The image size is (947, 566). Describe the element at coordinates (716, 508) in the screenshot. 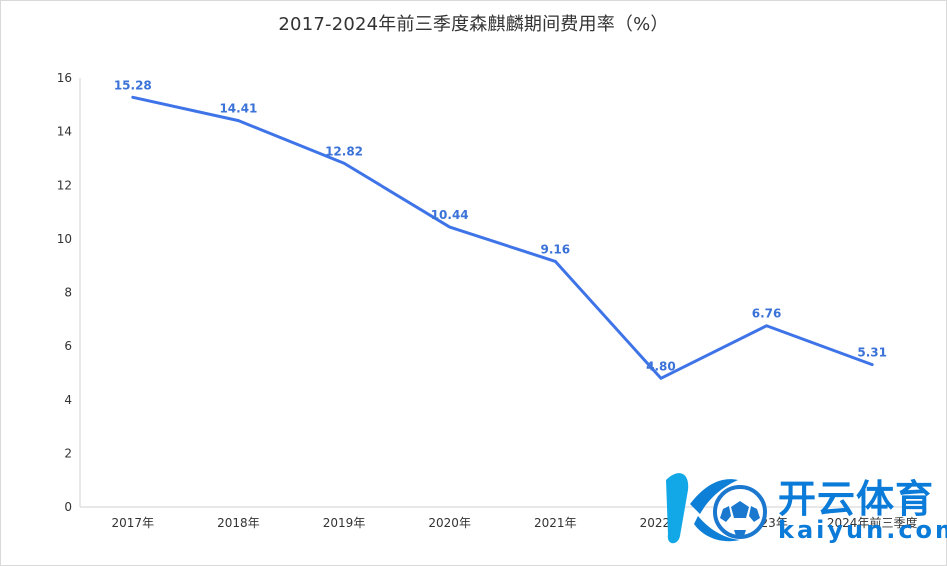

I see `kaiyun-logo-icon` at that location.